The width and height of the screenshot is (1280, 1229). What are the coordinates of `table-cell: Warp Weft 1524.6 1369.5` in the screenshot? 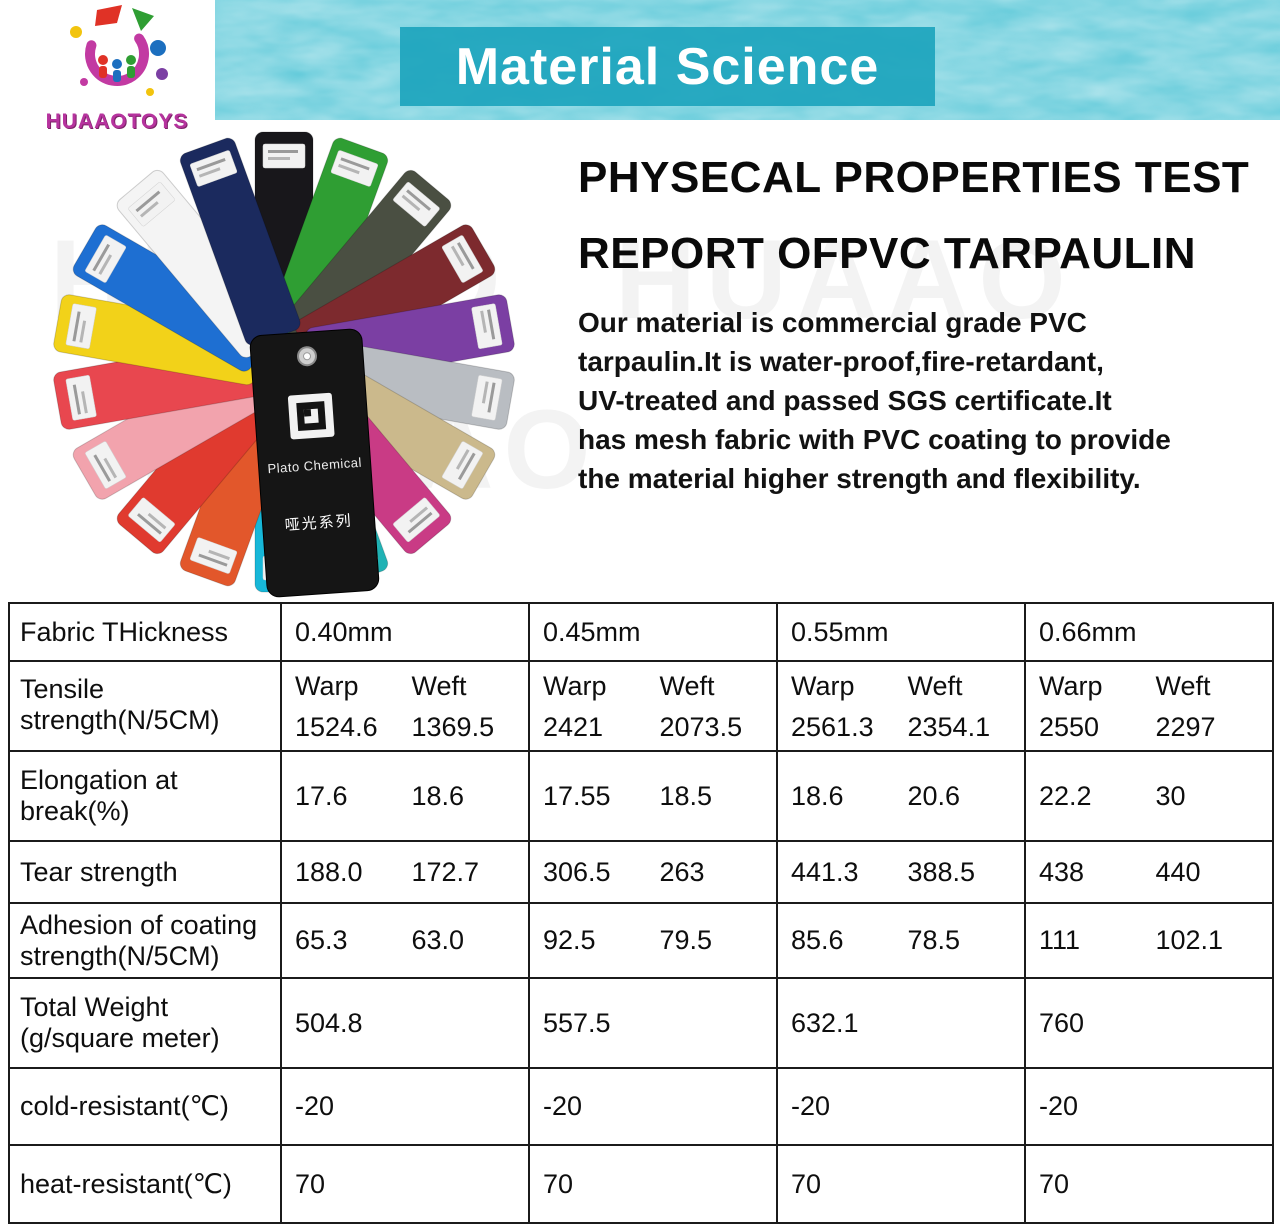 It's located at (405, 706).